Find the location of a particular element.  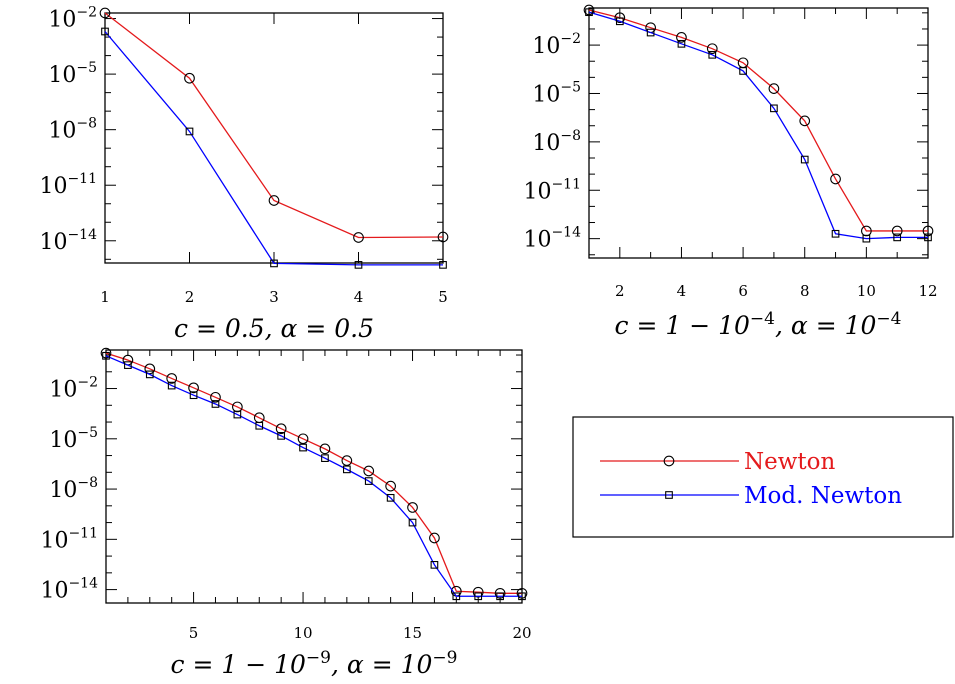

x-tick-label: 6 is located at coordinates (743, 291).